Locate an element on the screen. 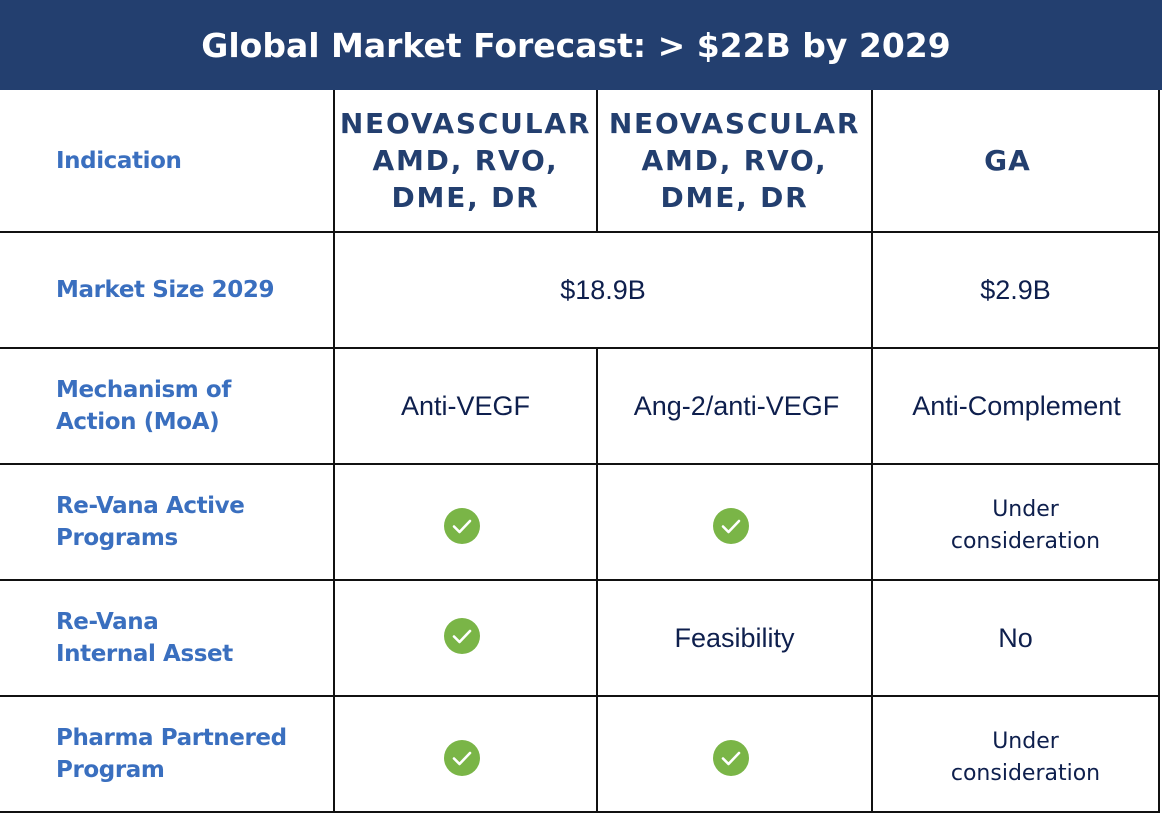 The image size is (1162, 816). market-size-ga-value: $2.9B is located at coordinates (1015, 289).